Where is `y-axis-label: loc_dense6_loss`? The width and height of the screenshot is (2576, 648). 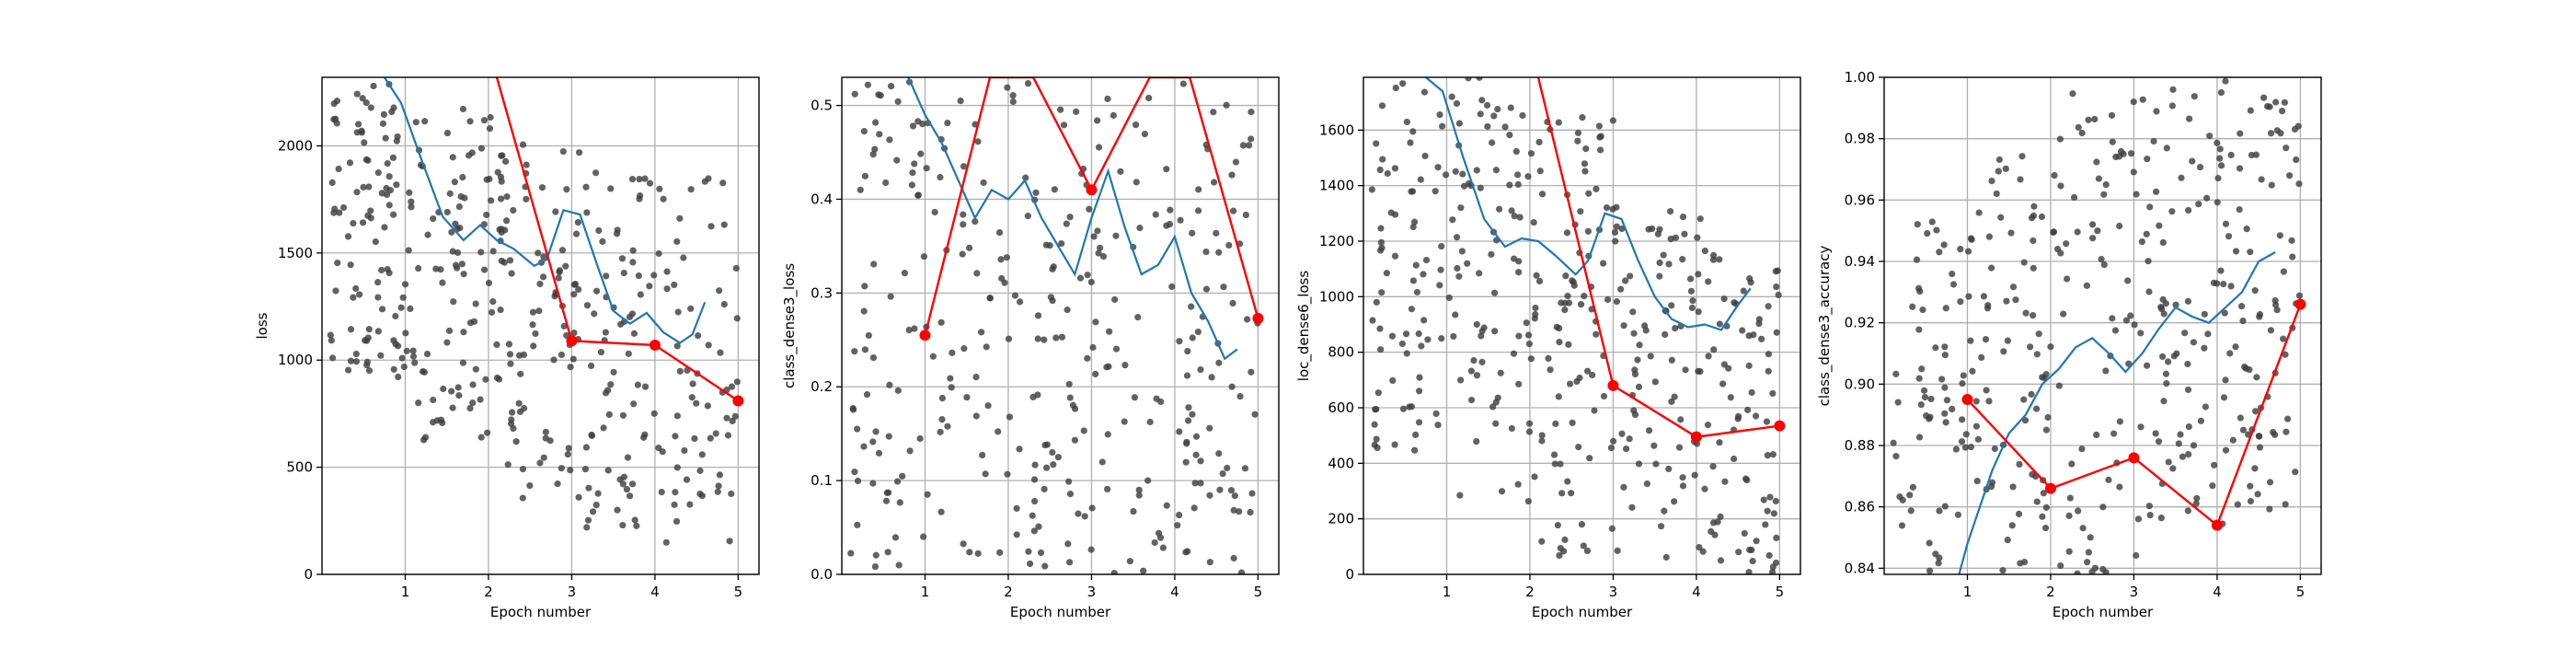 y-axis-label: loc_dense6_loss is located at coordinates (1304, 326).